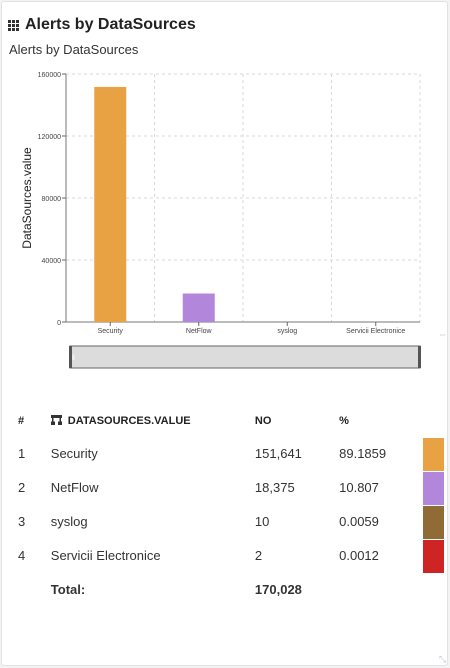 This screenshot has width=450, height=668. What do you see at coordinates (419, 357) in the screenshot?
I see `slider-handle-right` at bounding box center [419, 357].